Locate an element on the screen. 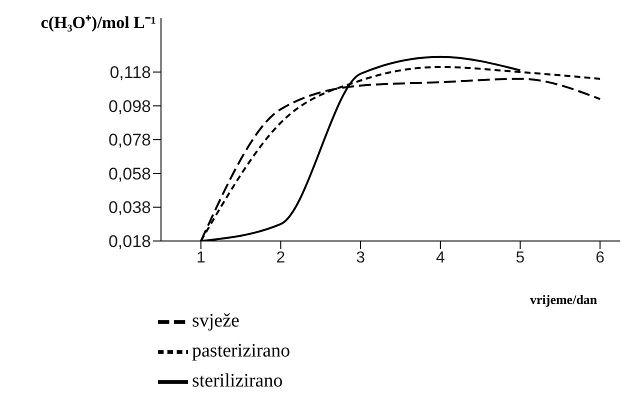 The image size is (626, 409). x-axis-title: vrijeme/dan is located at coordinates (564, 300).